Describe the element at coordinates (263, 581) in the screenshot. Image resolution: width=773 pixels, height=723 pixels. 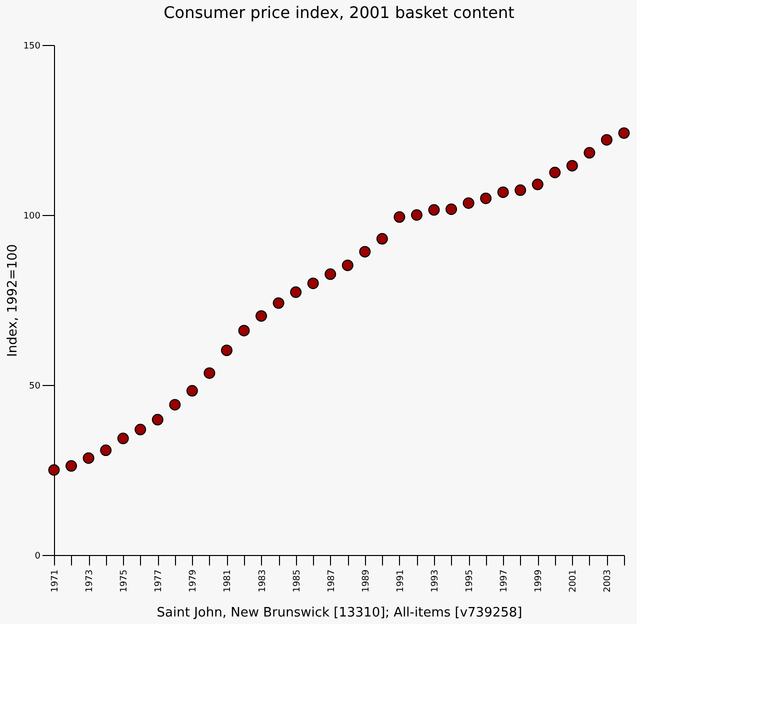
I see `x-tick-label: 1983` at that location.